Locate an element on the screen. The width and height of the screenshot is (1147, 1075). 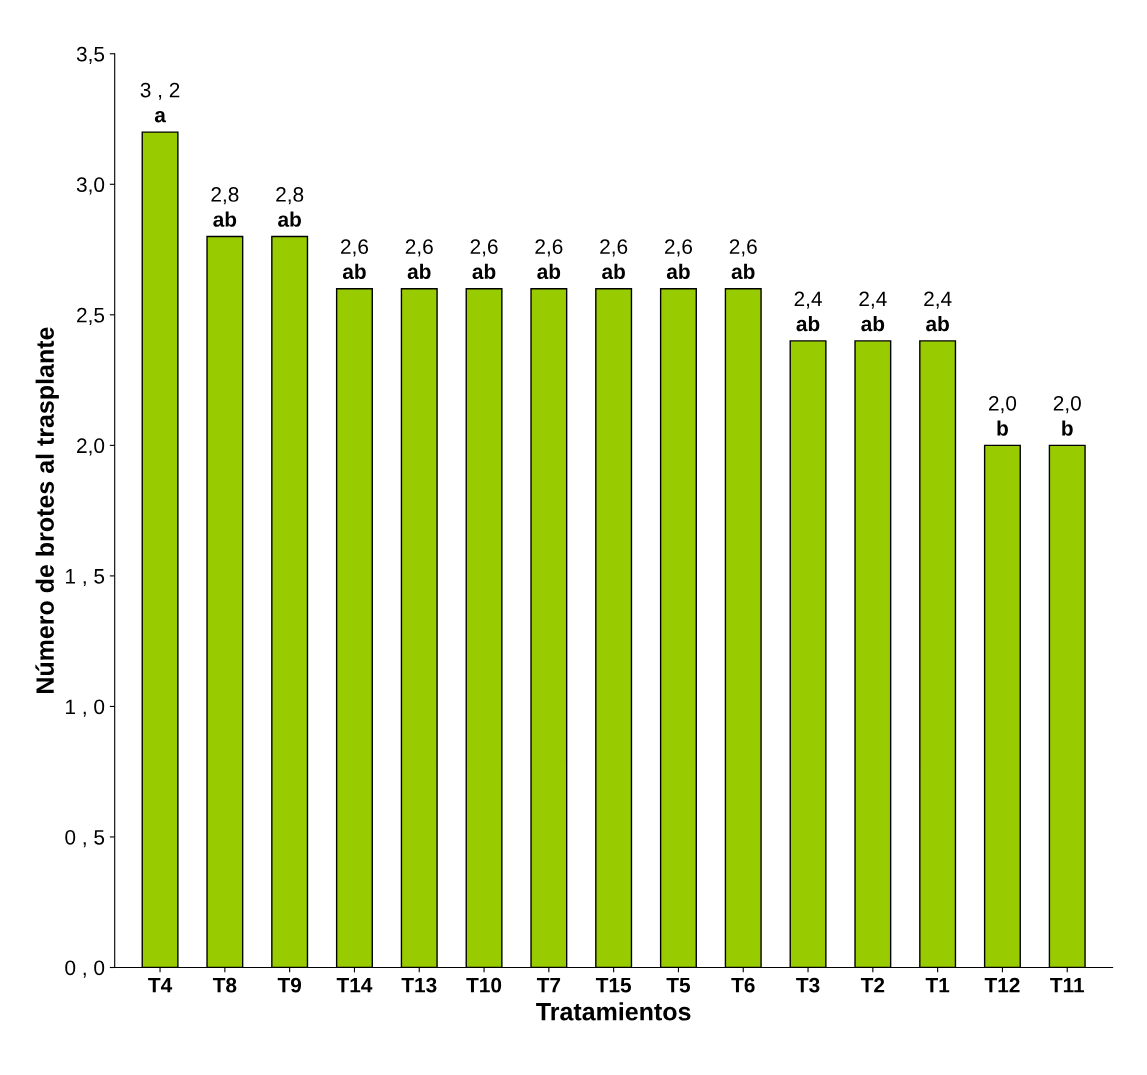
x-tick-label: T13 is located at coordinates (419, 985).